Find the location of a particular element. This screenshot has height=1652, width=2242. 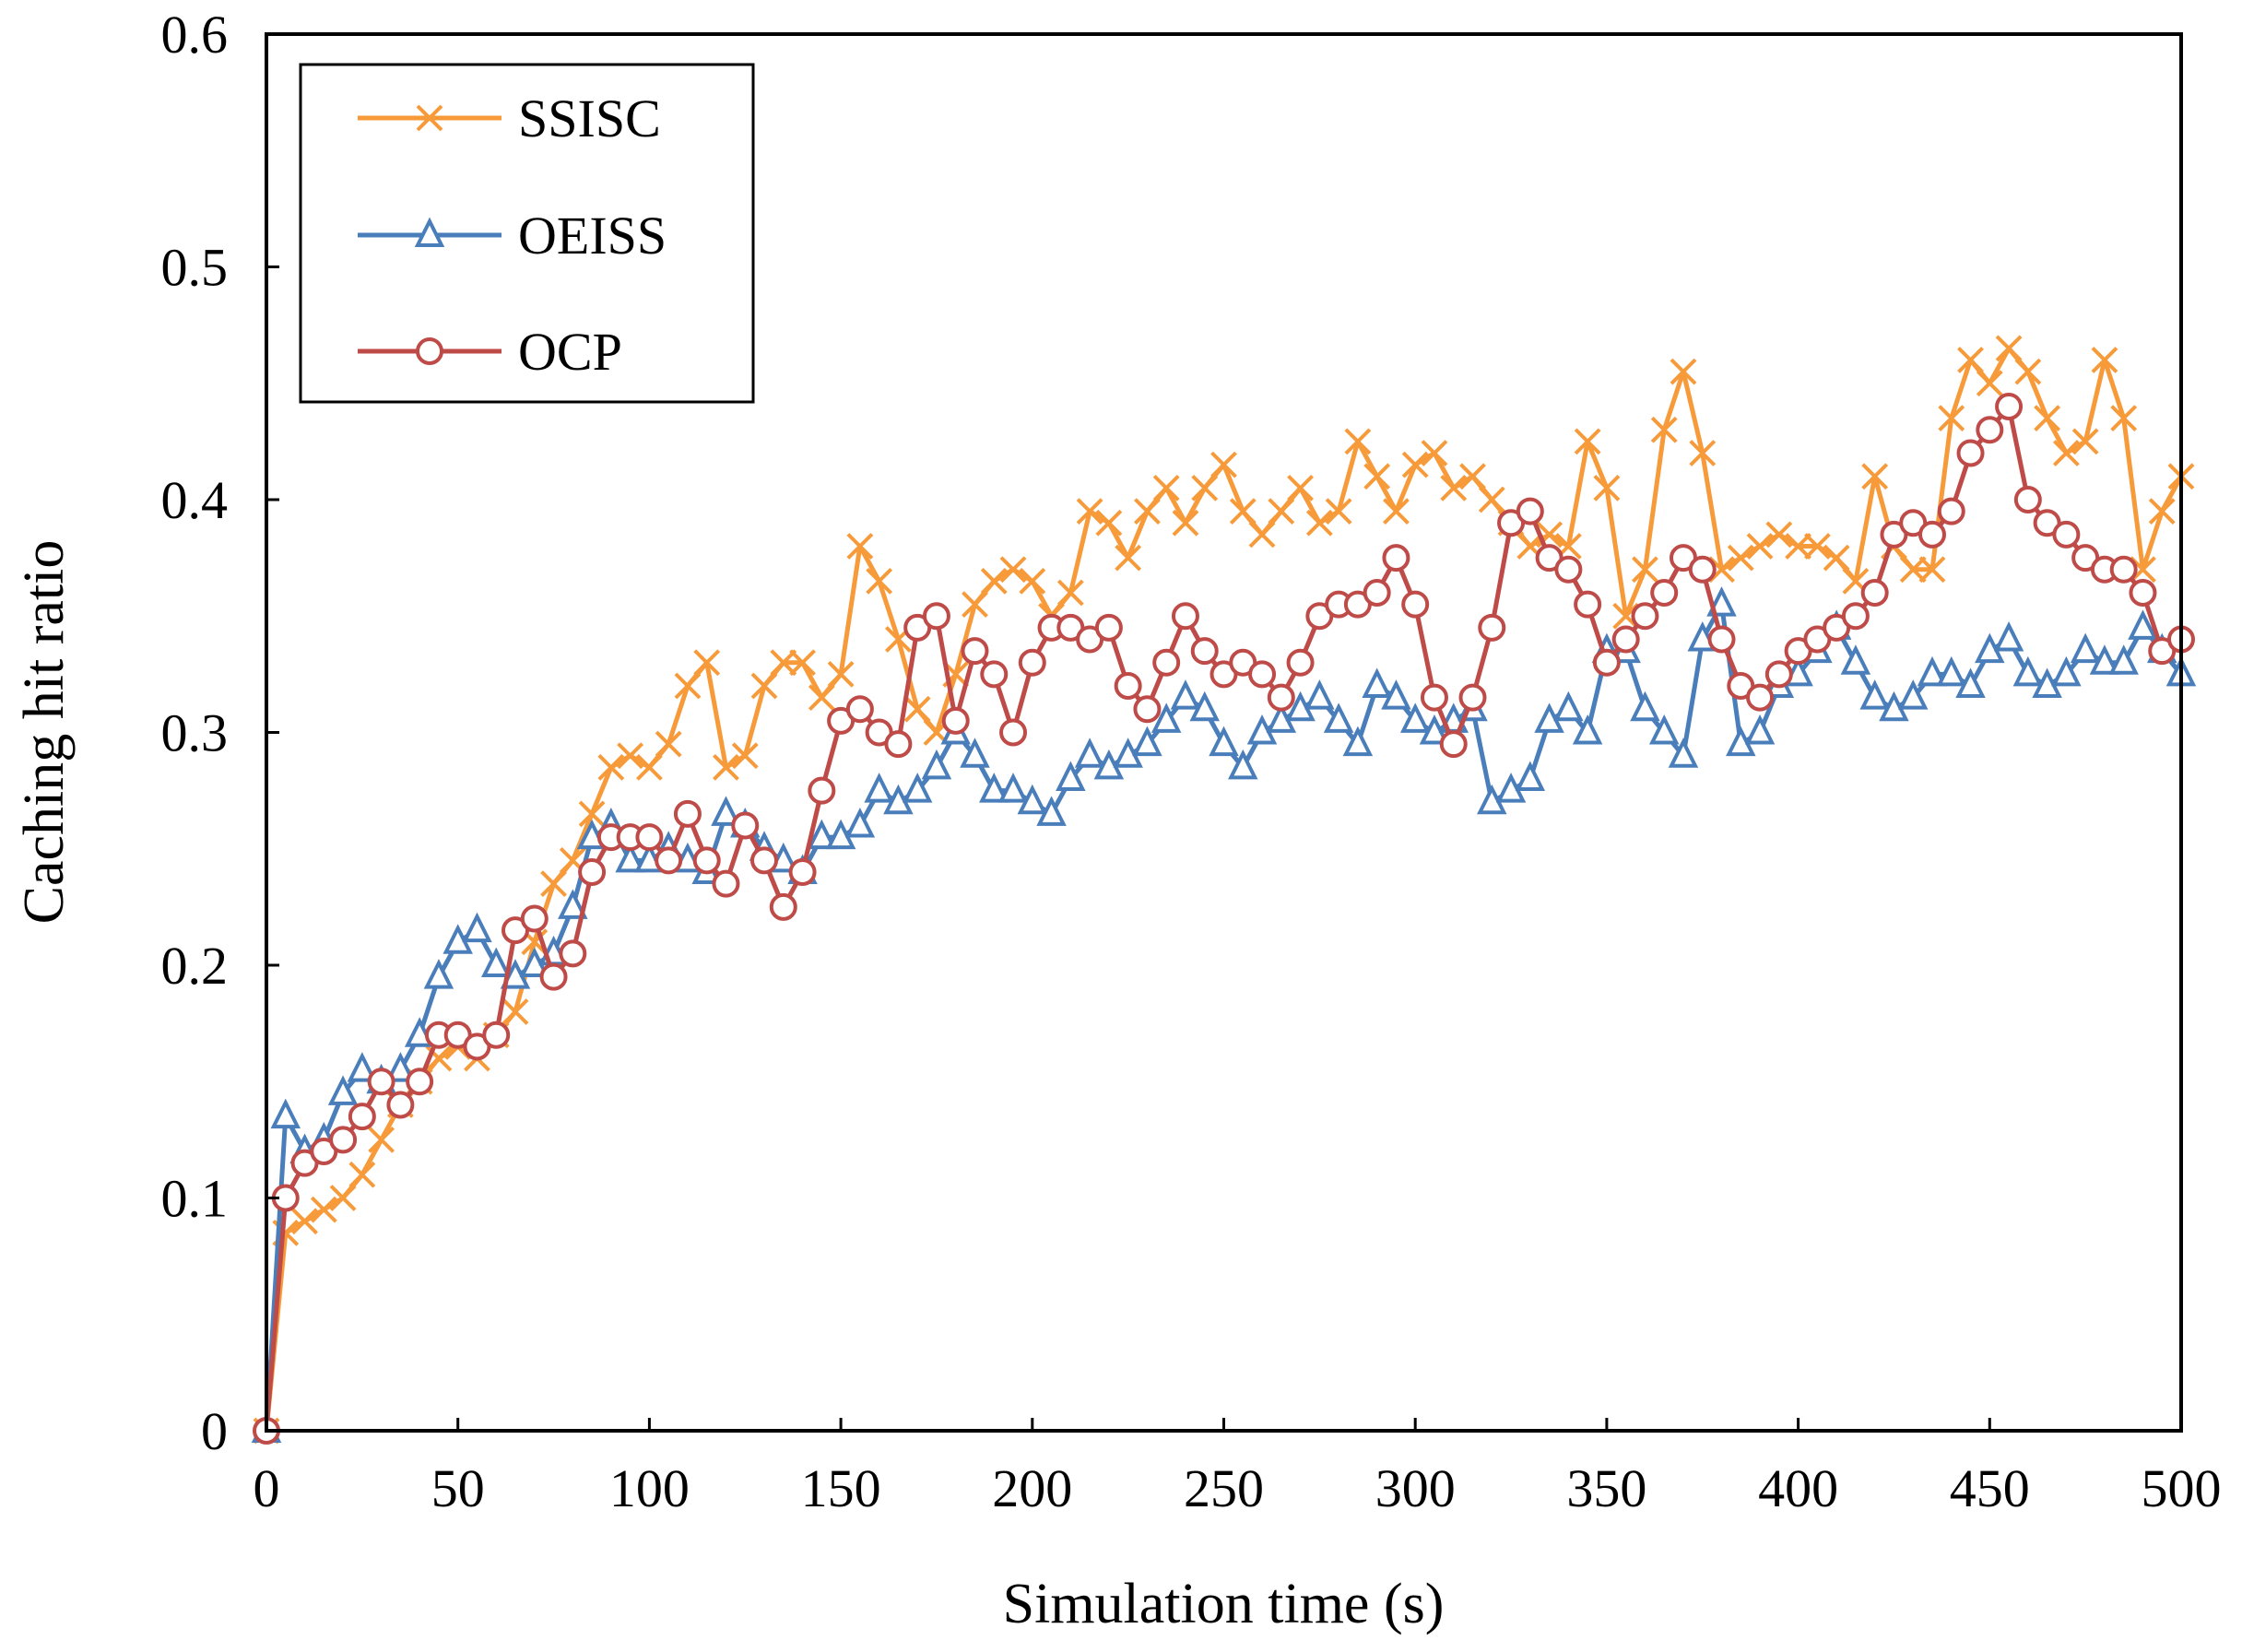

y-tick-label: 0.2 is located at coordinates (195, 966).